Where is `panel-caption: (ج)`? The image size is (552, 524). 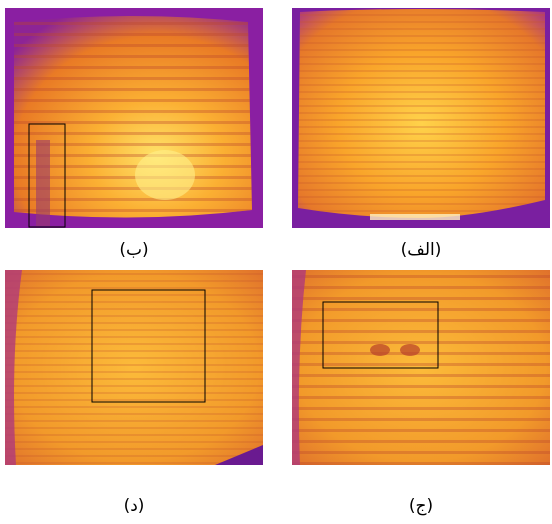
panel-caption: (ج) is located at coordinates (421, 506).